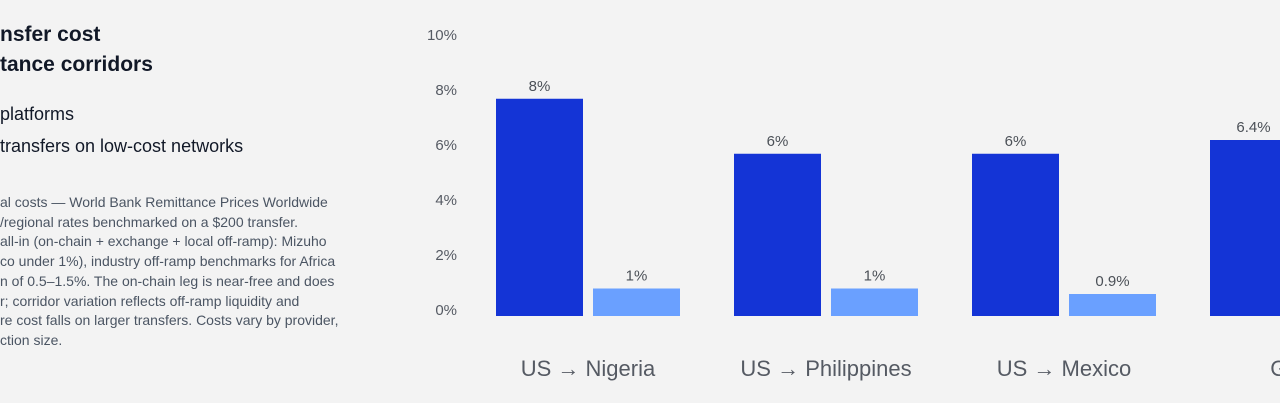 This screenshot has width=1280, height=403. What do you see at coordinates (1253, 127) in the screenshot?
I see `data-label: 6.4%` at bounding box center [1253, 127].